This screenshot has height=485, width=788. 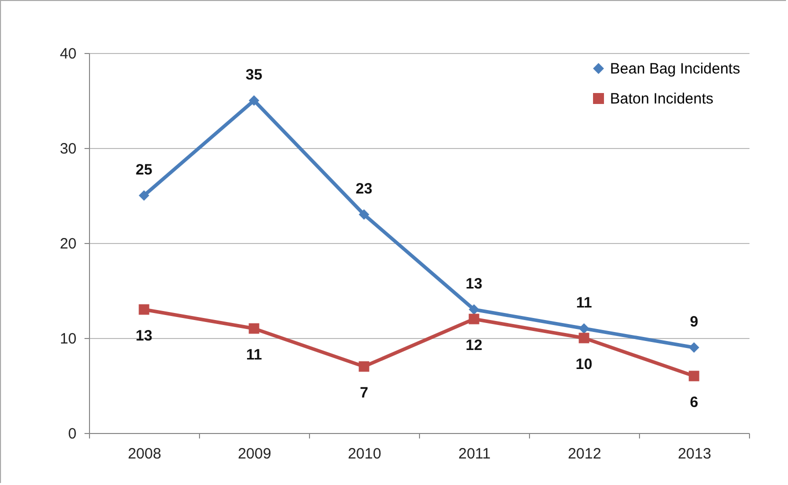 I want to click on x-tick-label: 2010, so click(x=365, y=454).